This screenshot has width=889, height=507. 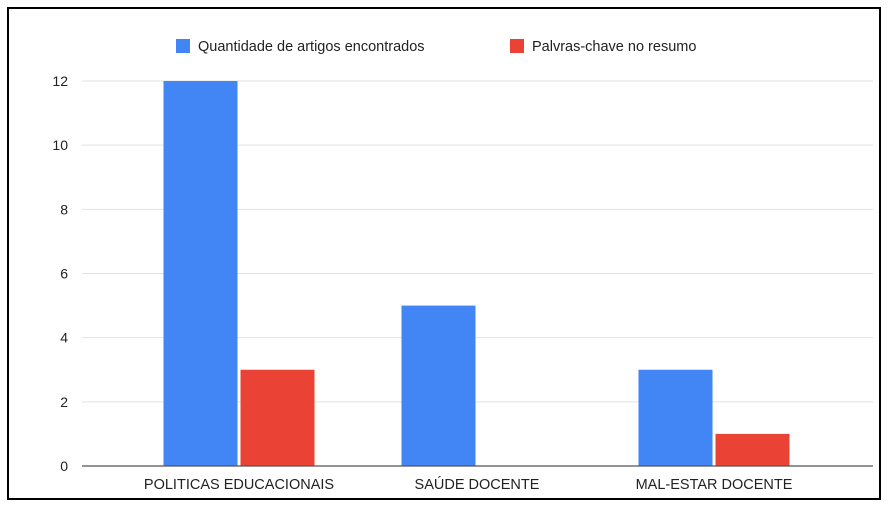 I want to click on y-axis: 0 2 4 6 8 10 12, so click(x=60, y=273).